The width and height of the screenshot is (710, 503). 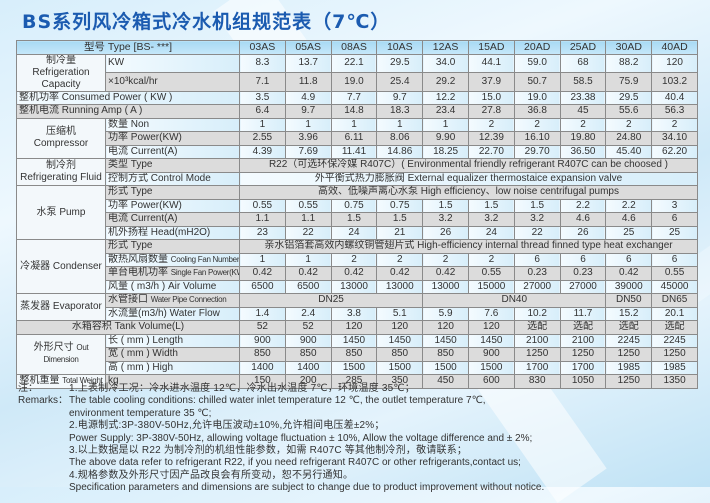 I want to click on value-cell: 18.25, so click(x=445, y=151).